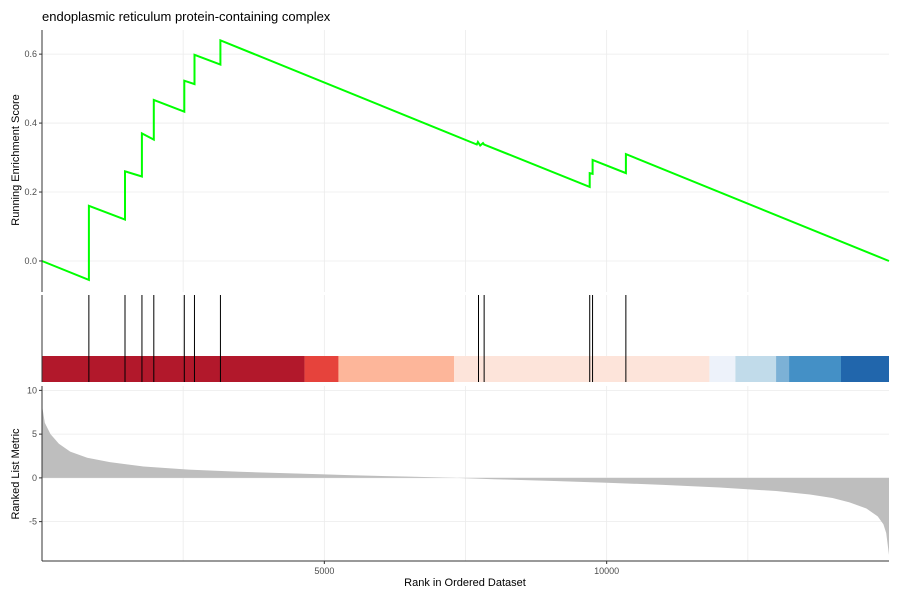 This screenshot has height=600, width=900. What do you see at coordinates (30, 261) in the screenshot?
I see `y-tick-label: 0.0` at bounding box center [30, 261].